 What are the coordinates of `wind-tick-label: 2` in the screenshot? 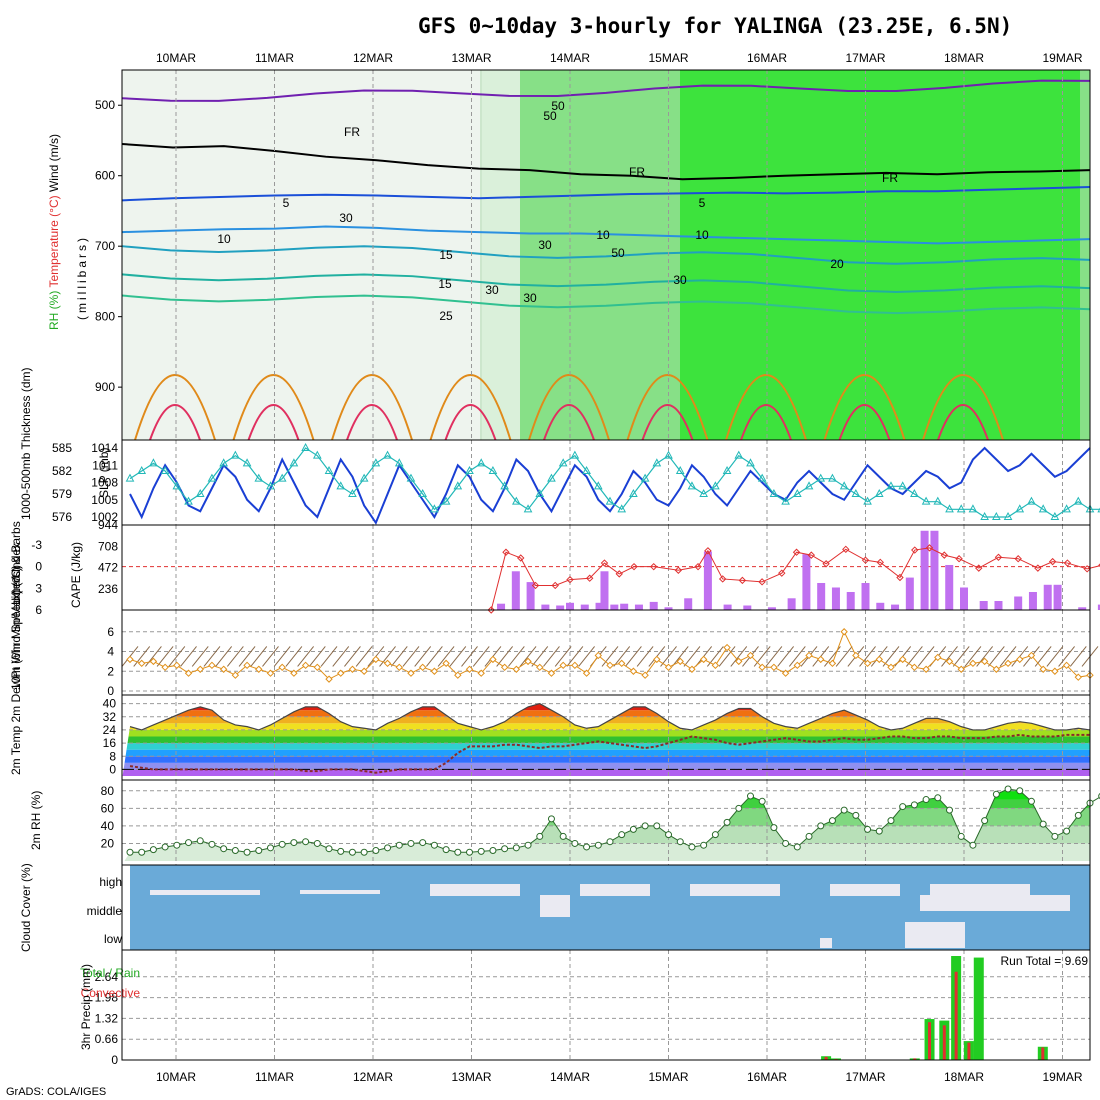 It's located at (110, 671).